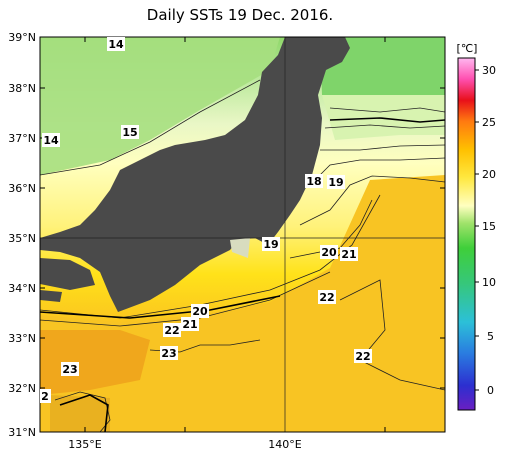 This screenshot has height=456, width=507. I want to click on warm-core, so click(95, 362).